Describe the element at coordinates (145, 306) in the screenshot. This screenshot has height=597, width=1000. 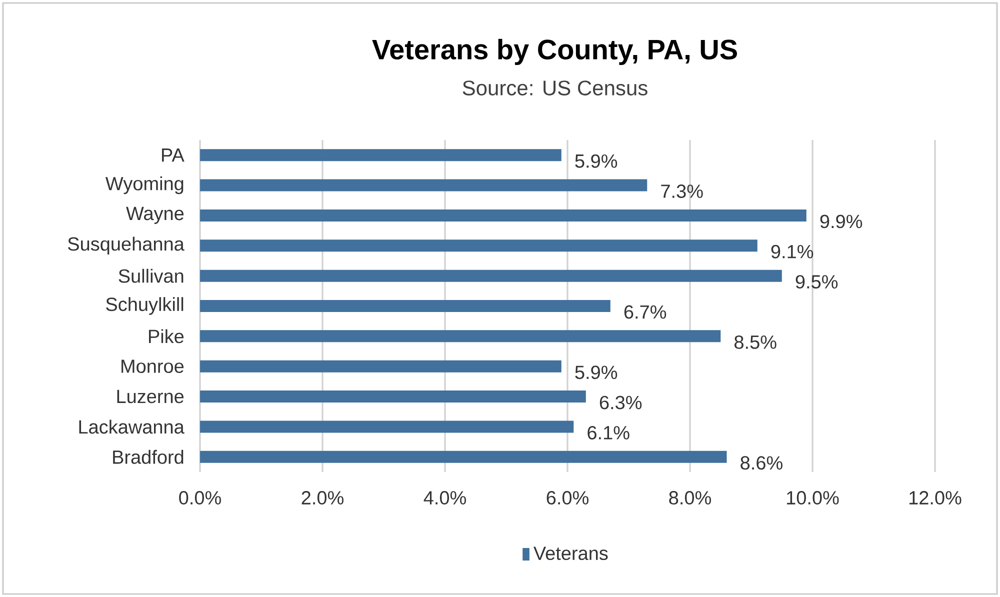
I see `y-tick-label: Schuylkill` at that location.